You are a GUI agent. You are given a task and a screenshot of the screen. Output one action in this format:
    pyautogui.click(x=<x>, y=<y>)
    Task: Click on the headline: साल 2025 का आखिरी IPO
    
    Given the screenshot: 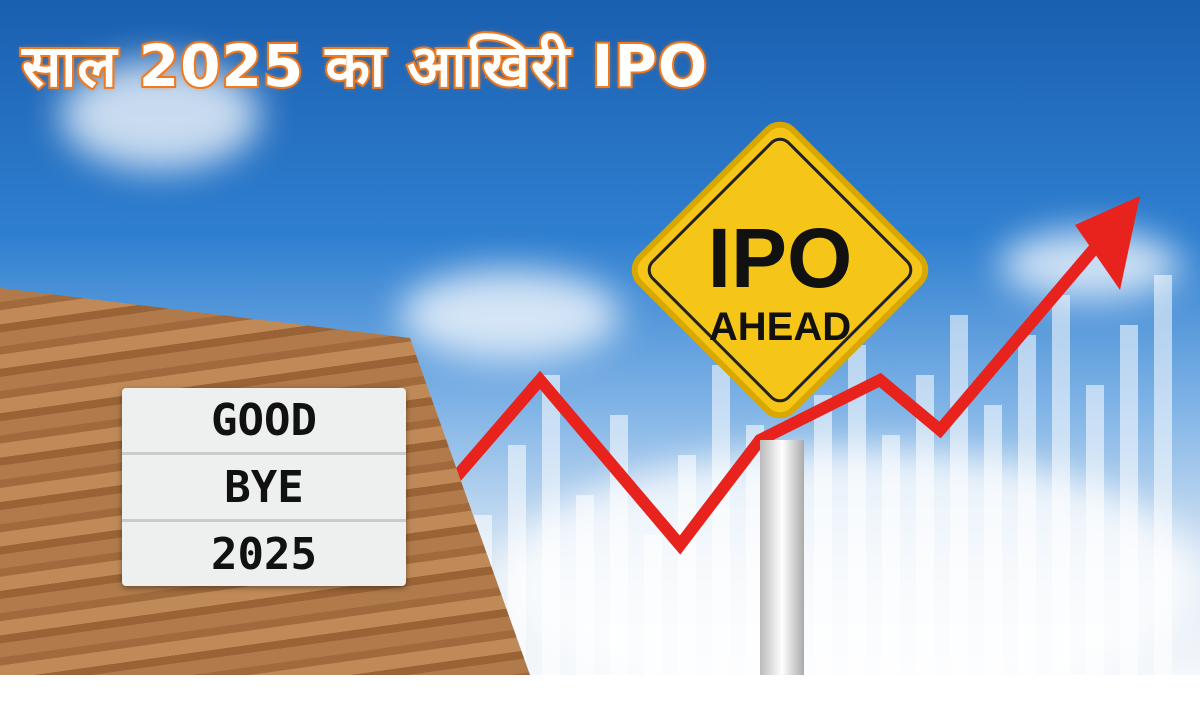 What is the action you would take?
    pyautogui.click(x=364, y=66)
    